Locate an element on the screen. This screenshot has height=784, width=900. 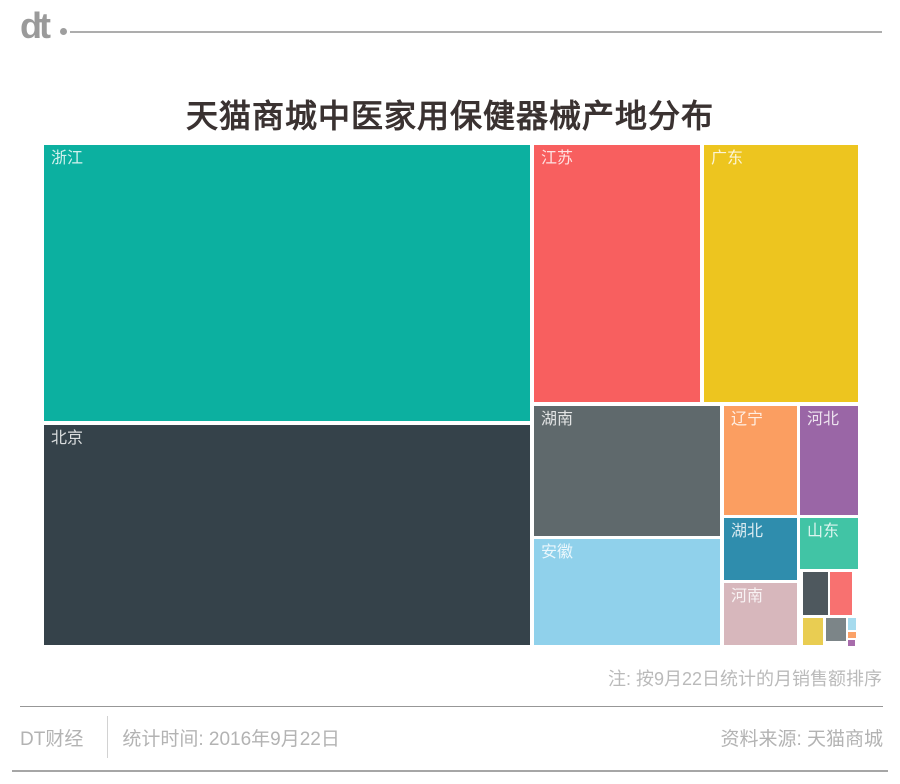
treemap-cell-label: 河北 is located at coordinates (823, 419).